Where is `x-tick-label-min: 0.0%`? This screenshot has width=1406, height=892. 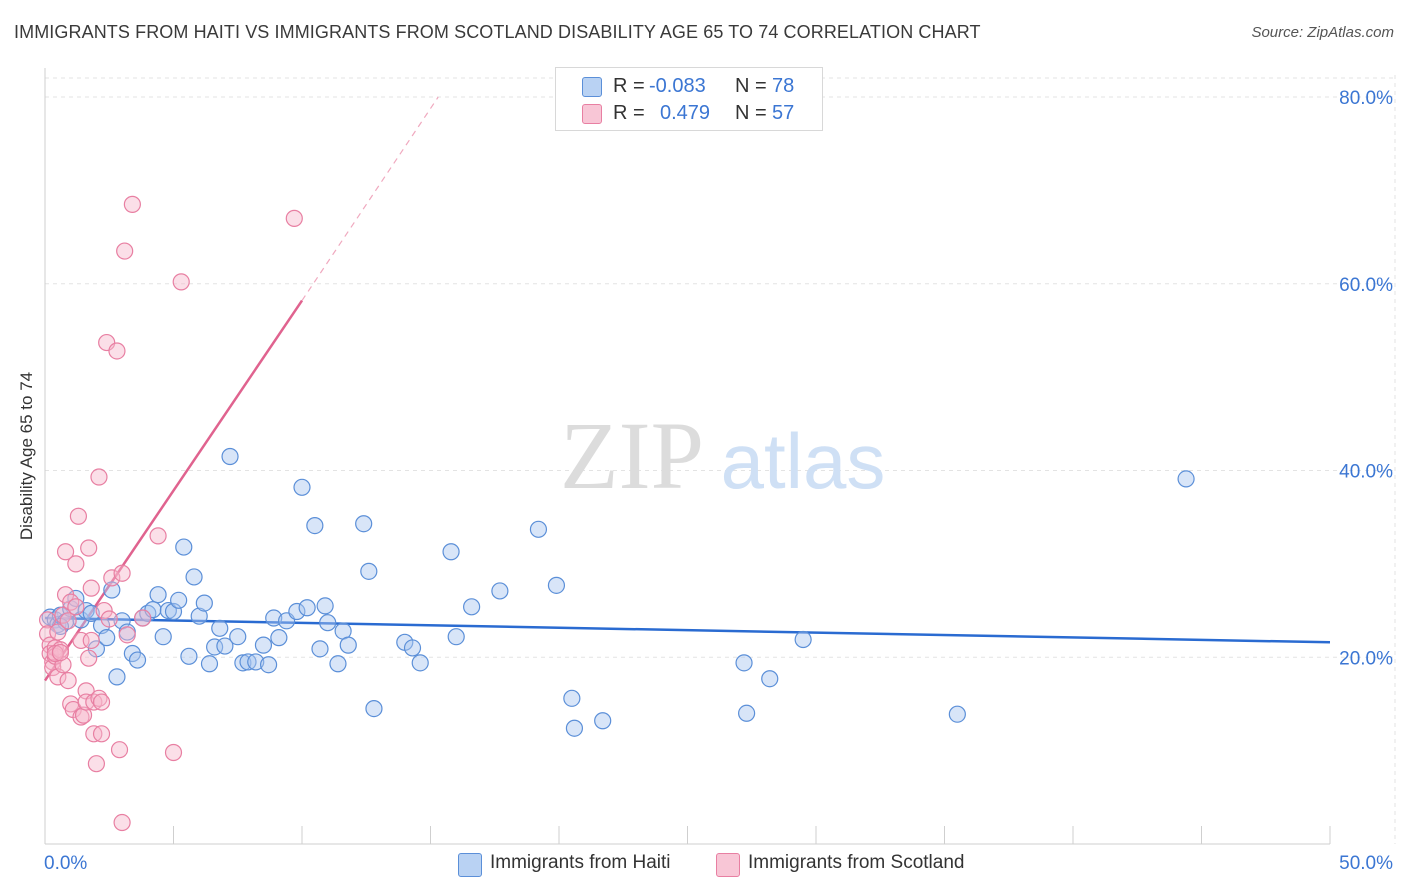
x-tick-label-min: 0.0% is located at coordinates (65, 863).